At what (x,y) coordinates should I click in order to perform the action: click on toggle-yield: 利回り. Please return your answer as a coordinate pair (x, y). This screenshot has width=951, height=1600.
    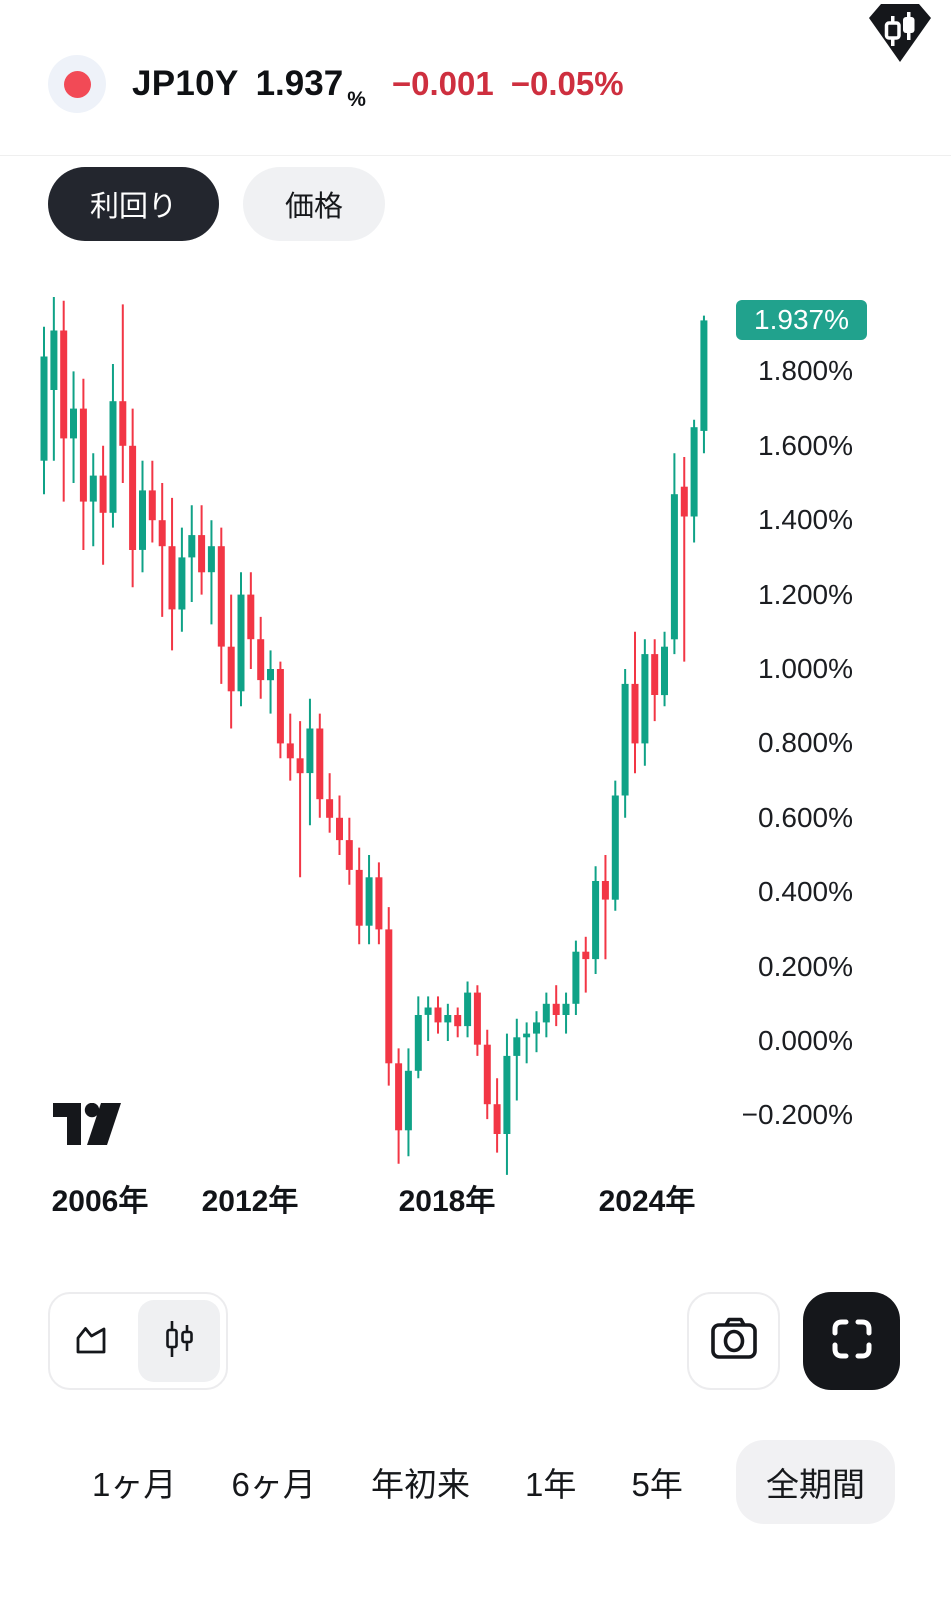
    Looking at the image, I should click on (134, 204).